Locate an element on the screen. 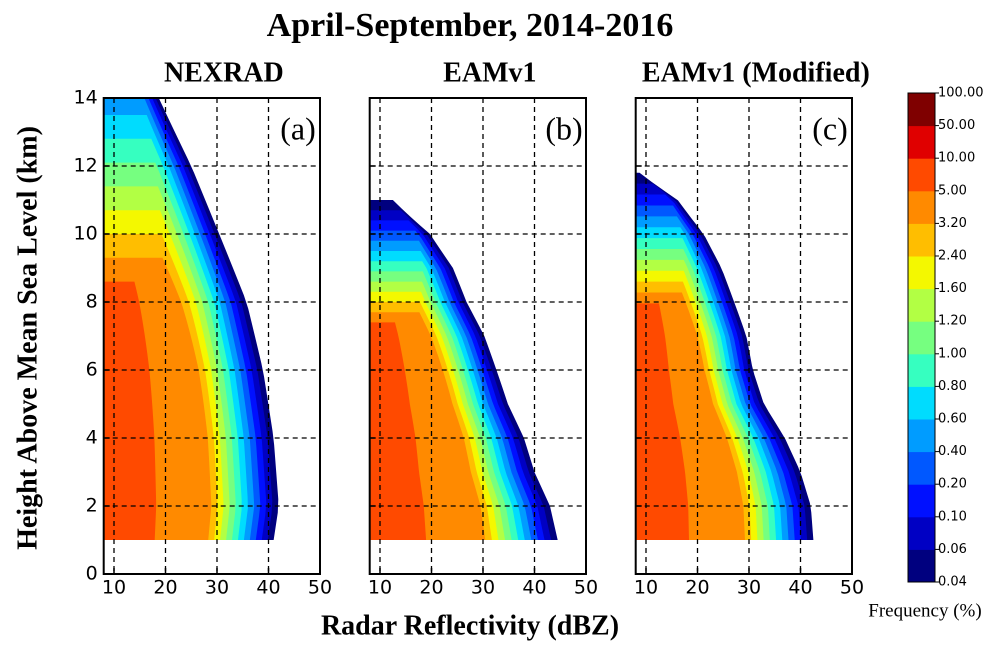 The height and width of the screenshot is (648, 1001). colorbar-tick-label: 3.20 is located at coordinates (952, 223).